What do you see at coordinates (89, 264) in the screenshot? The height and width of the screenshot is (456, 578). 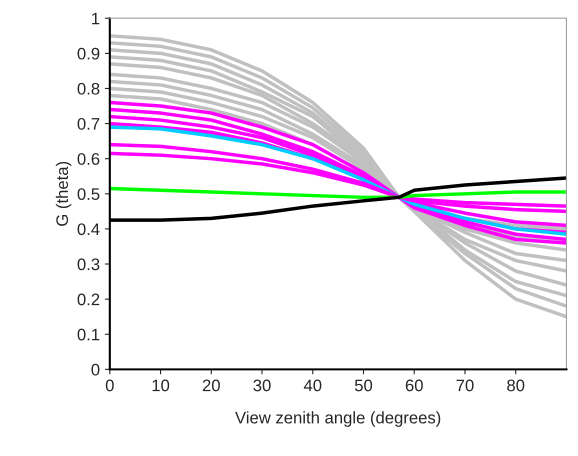 I see `y-tick-label: 0.3` at bounding box center [89, 264].